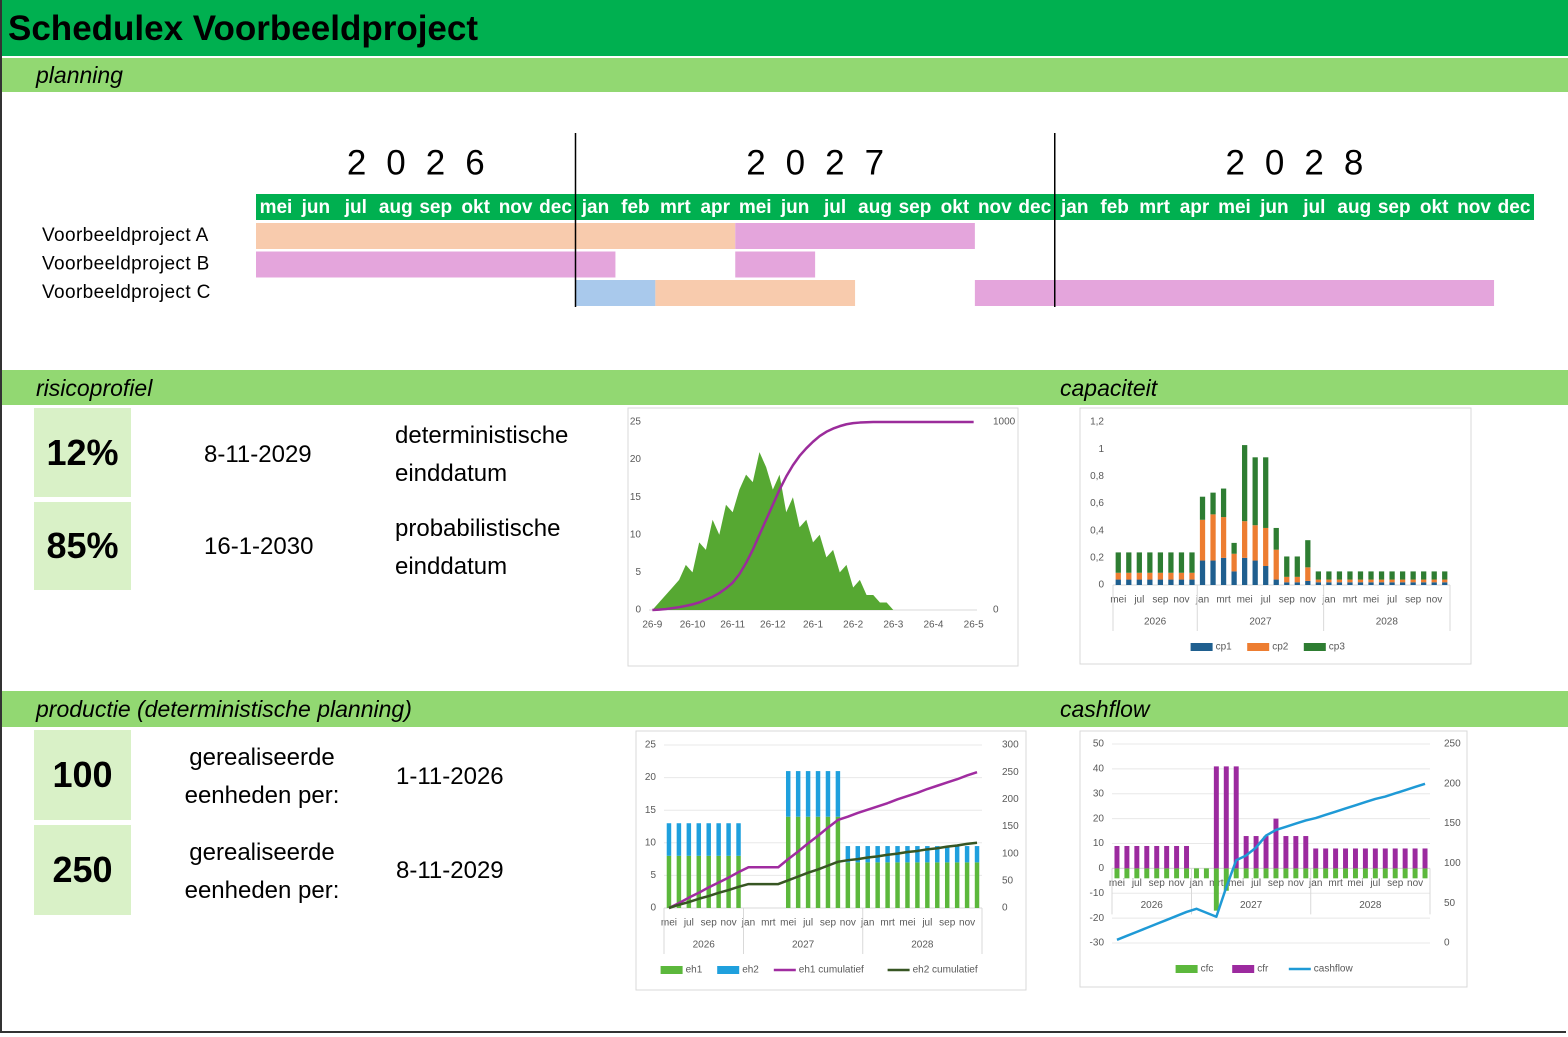 The width and height of the screenshot is (1568, 1037). Describe the element at coordinates (79, 75) in the screenshot. I see `section-title: planning` at that location.